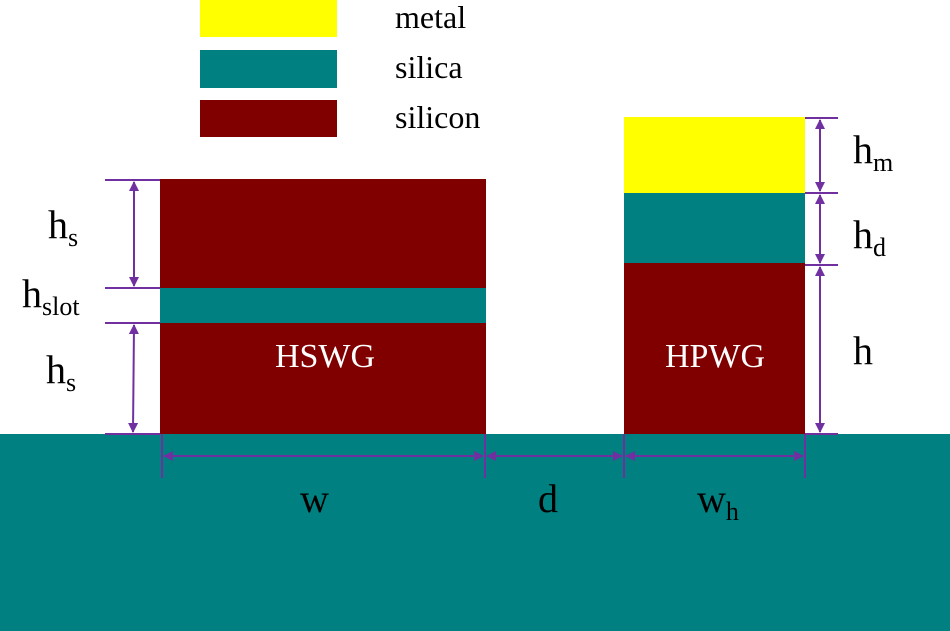  I want to click on hswg-height-dimensions, so click(132, 307).